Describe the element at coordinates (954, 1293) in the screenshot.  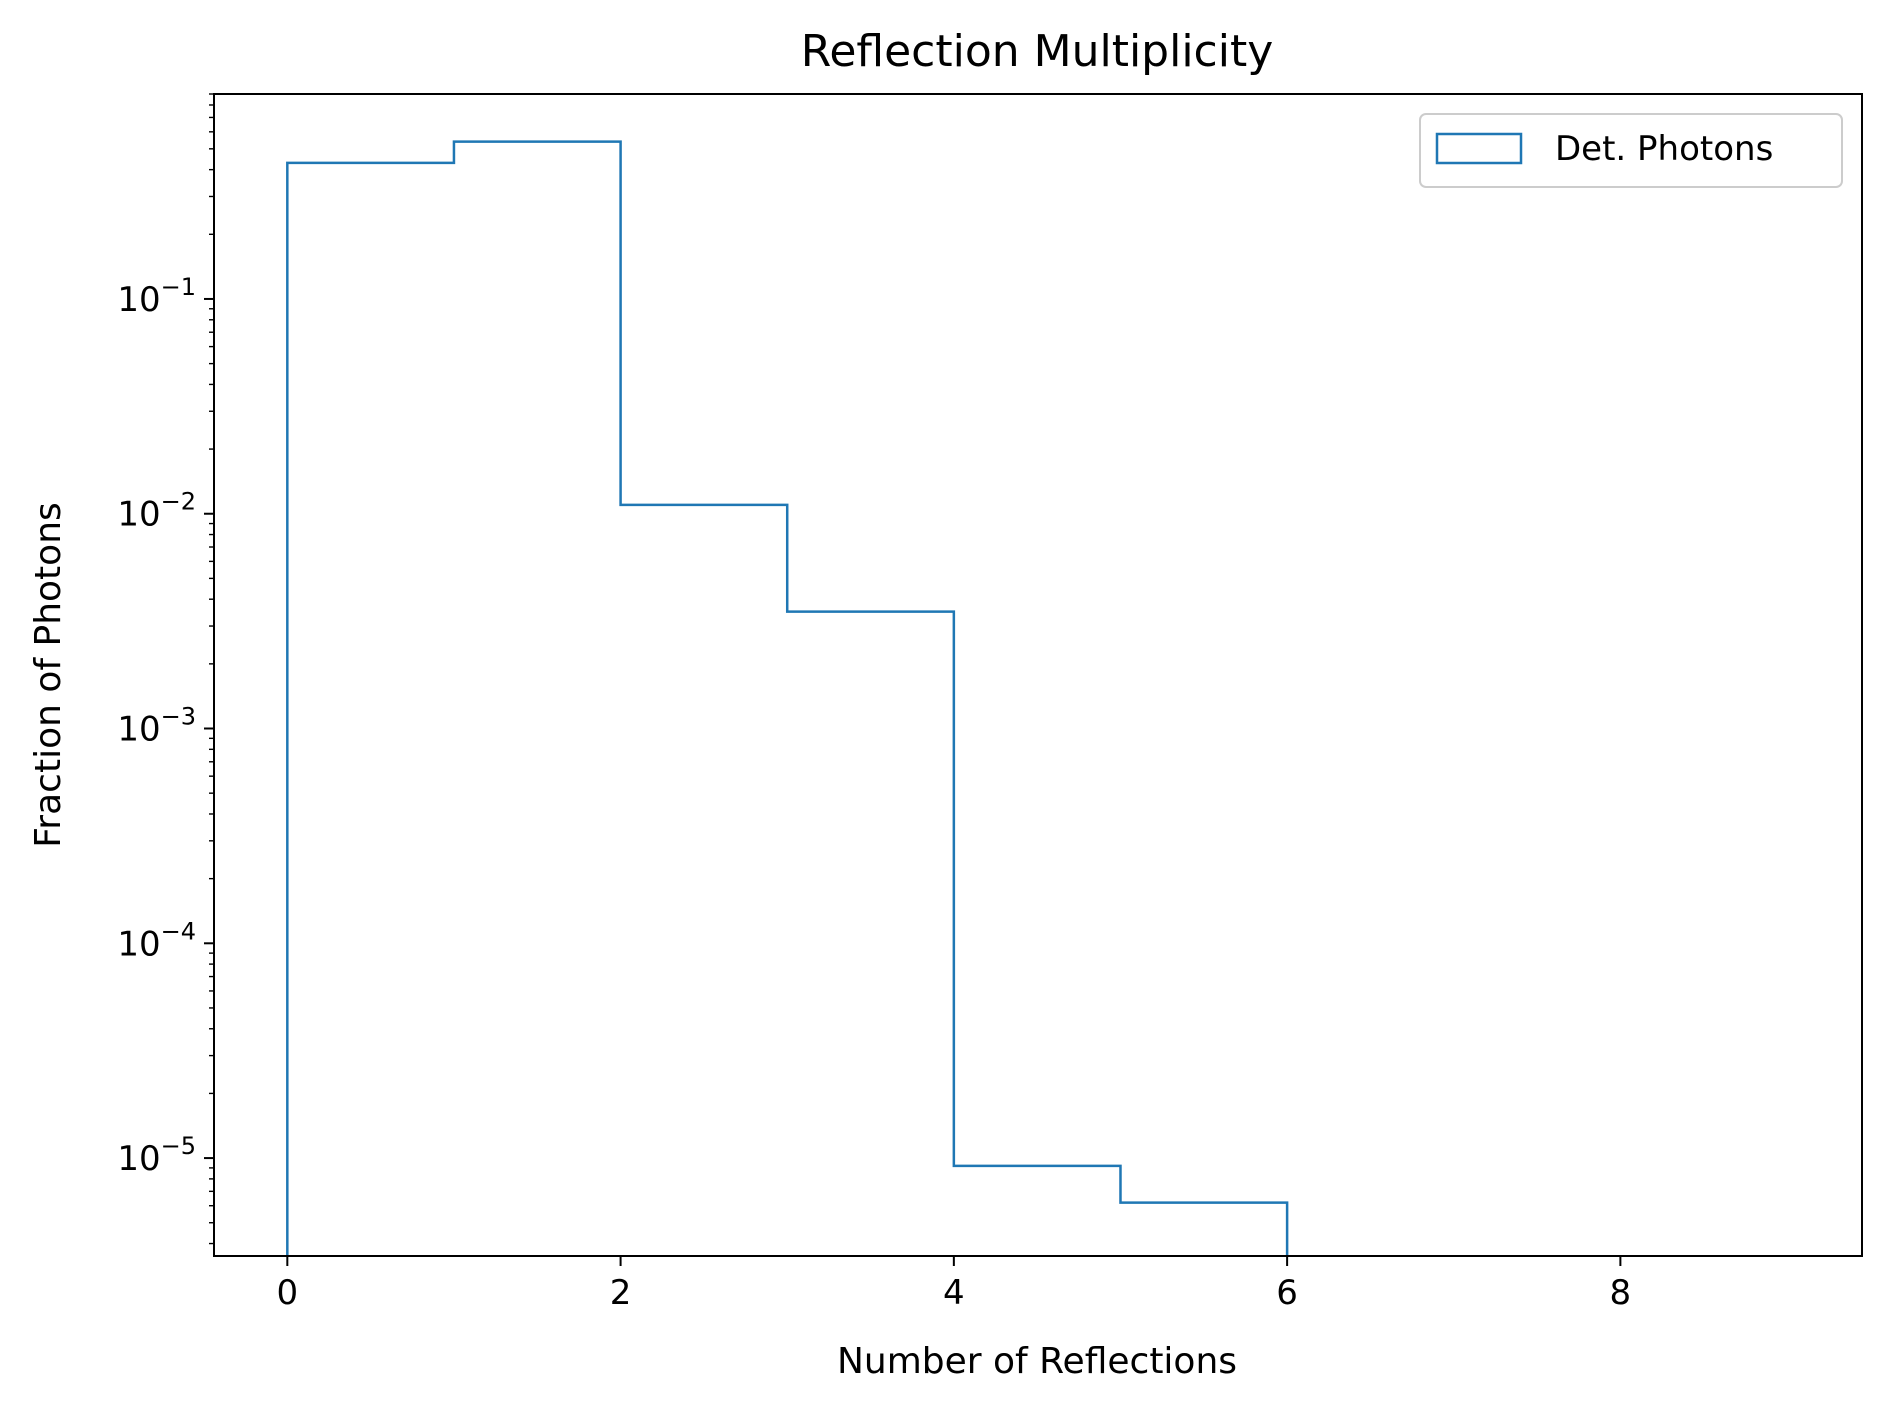
I see `x-tick-label: 4` at that location.